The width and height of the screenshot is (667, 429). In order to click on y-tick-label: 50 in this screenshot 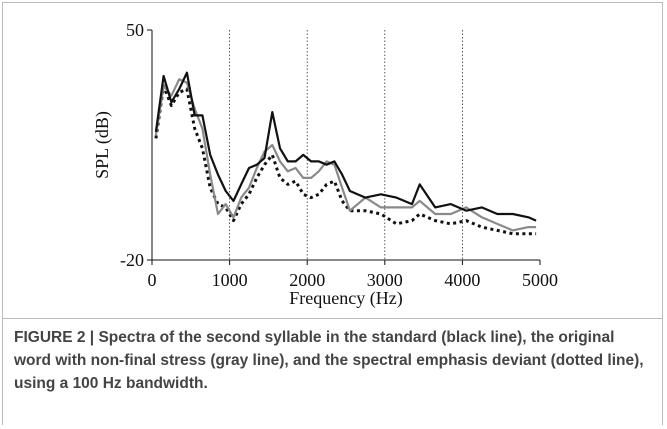, I will do `click(135, 30)`.